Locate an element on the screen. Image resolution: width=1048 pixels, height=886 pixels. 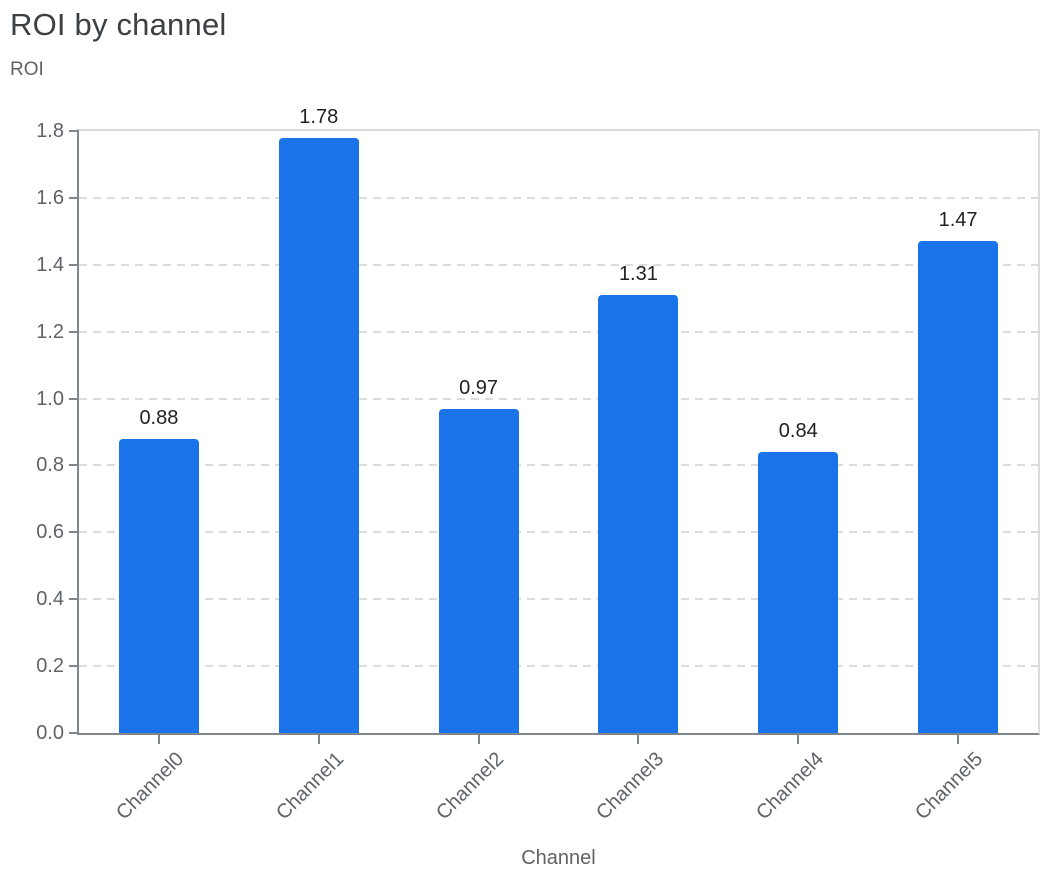
y-tick-label: 1.6 is located at coordinates (50, 197).